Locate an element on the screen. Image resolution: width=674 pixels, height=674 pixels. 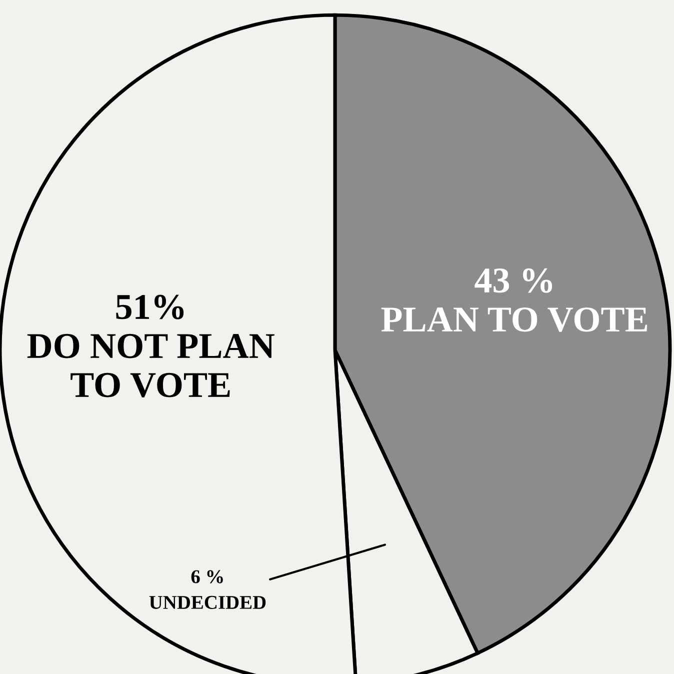
data-label: 51% is located at coordinates (150, 307).